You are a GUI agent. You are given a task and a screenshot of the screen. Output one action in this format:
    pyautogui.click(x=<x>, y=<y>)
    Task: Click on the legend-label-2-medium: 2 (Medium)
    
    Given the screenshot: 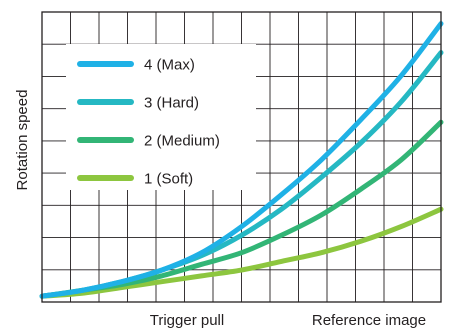 What is the action you would take?
    pyautogui.click(x=182, y=141)
    